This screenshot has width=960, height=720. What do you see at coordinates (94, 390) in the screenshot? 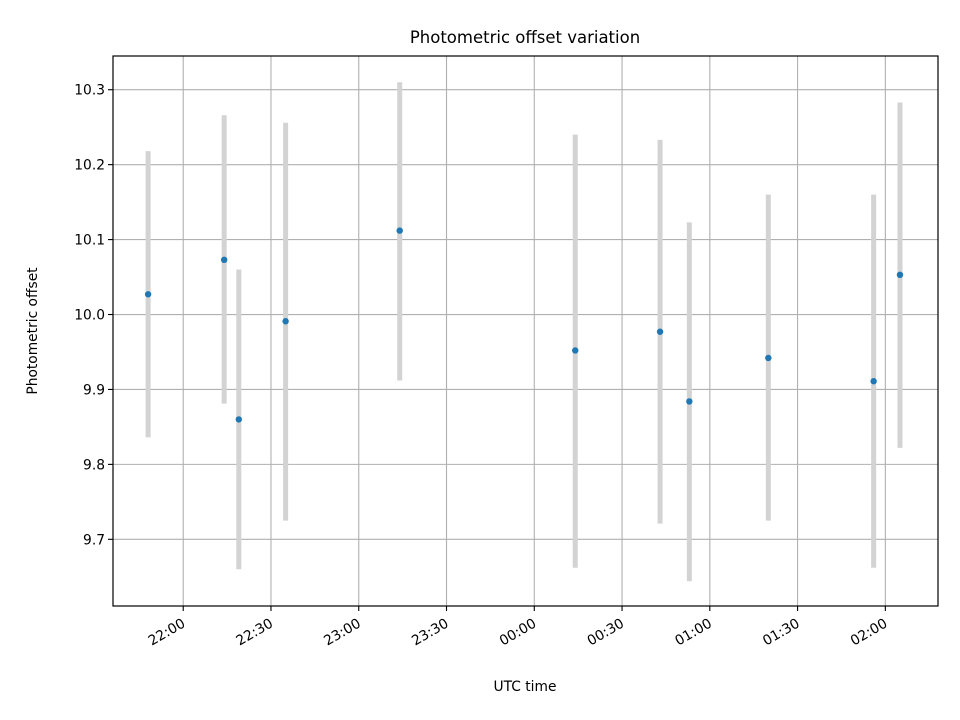
I see `y-tick-label: 9.9` at bounding box center [94, 390].